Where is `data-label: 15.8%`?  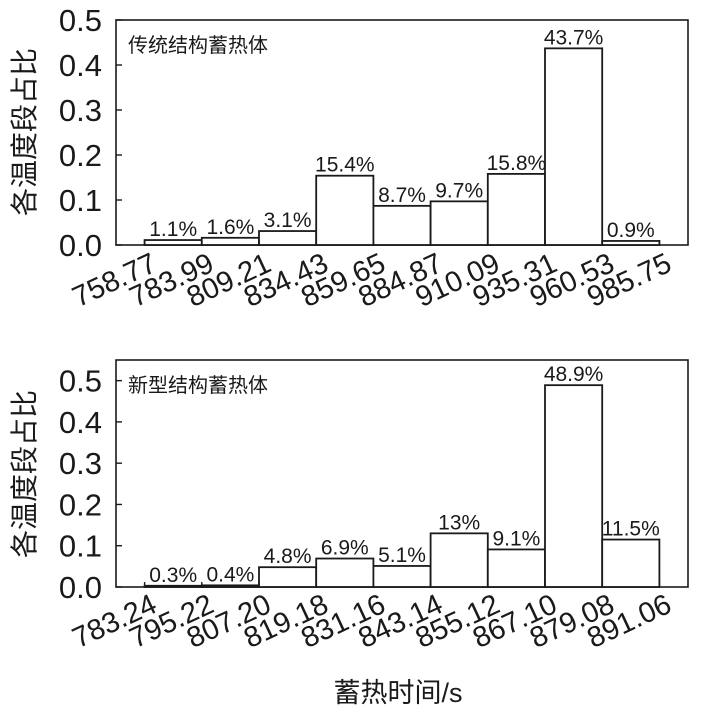
data-label: 15.8% is located at coordinates (517, 163).